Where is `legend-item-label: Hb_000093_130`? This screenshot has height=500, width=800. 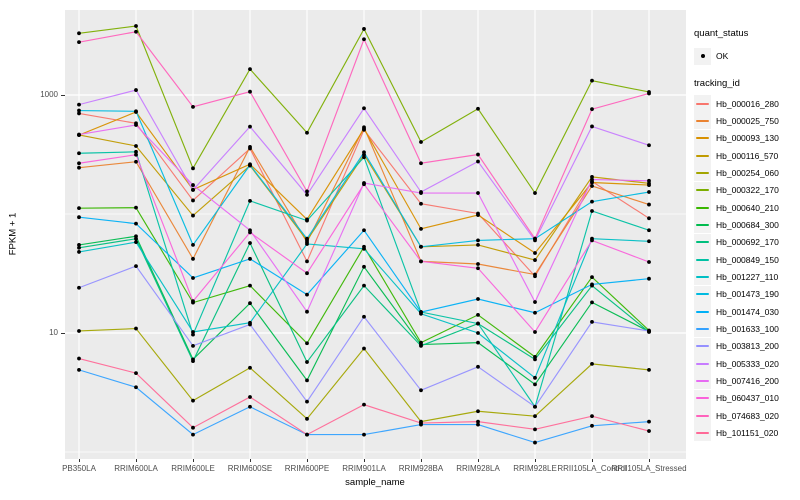 legend-item-label: Hb_000093_130 is located at coordinates (747, 138).